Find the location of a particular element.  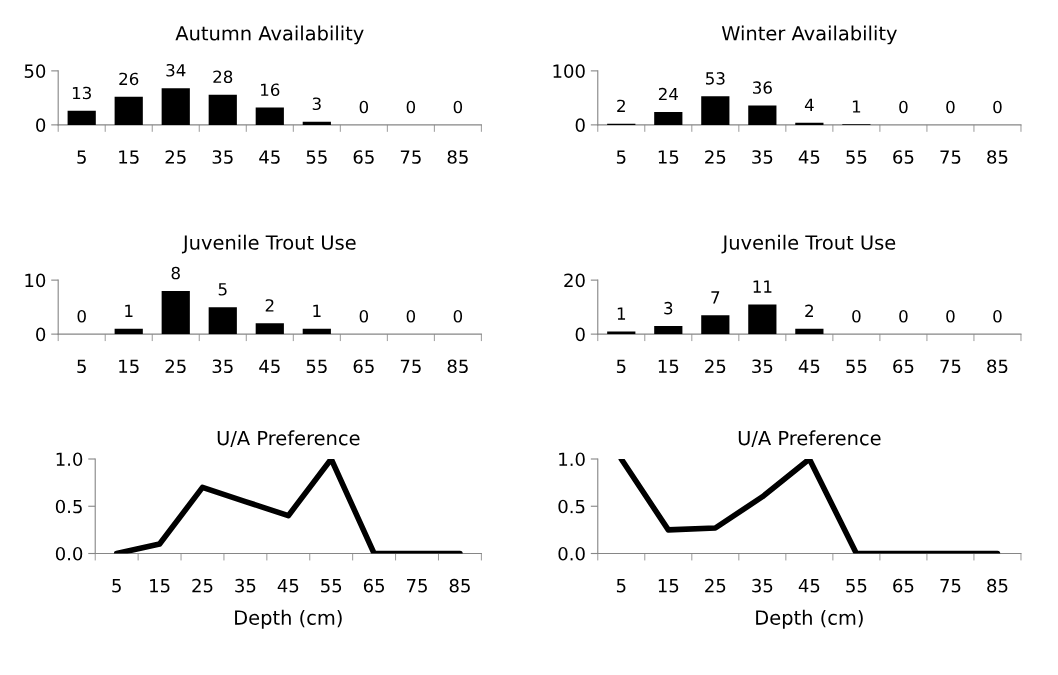

data-label: 5 is located at coordinates (222, 289).